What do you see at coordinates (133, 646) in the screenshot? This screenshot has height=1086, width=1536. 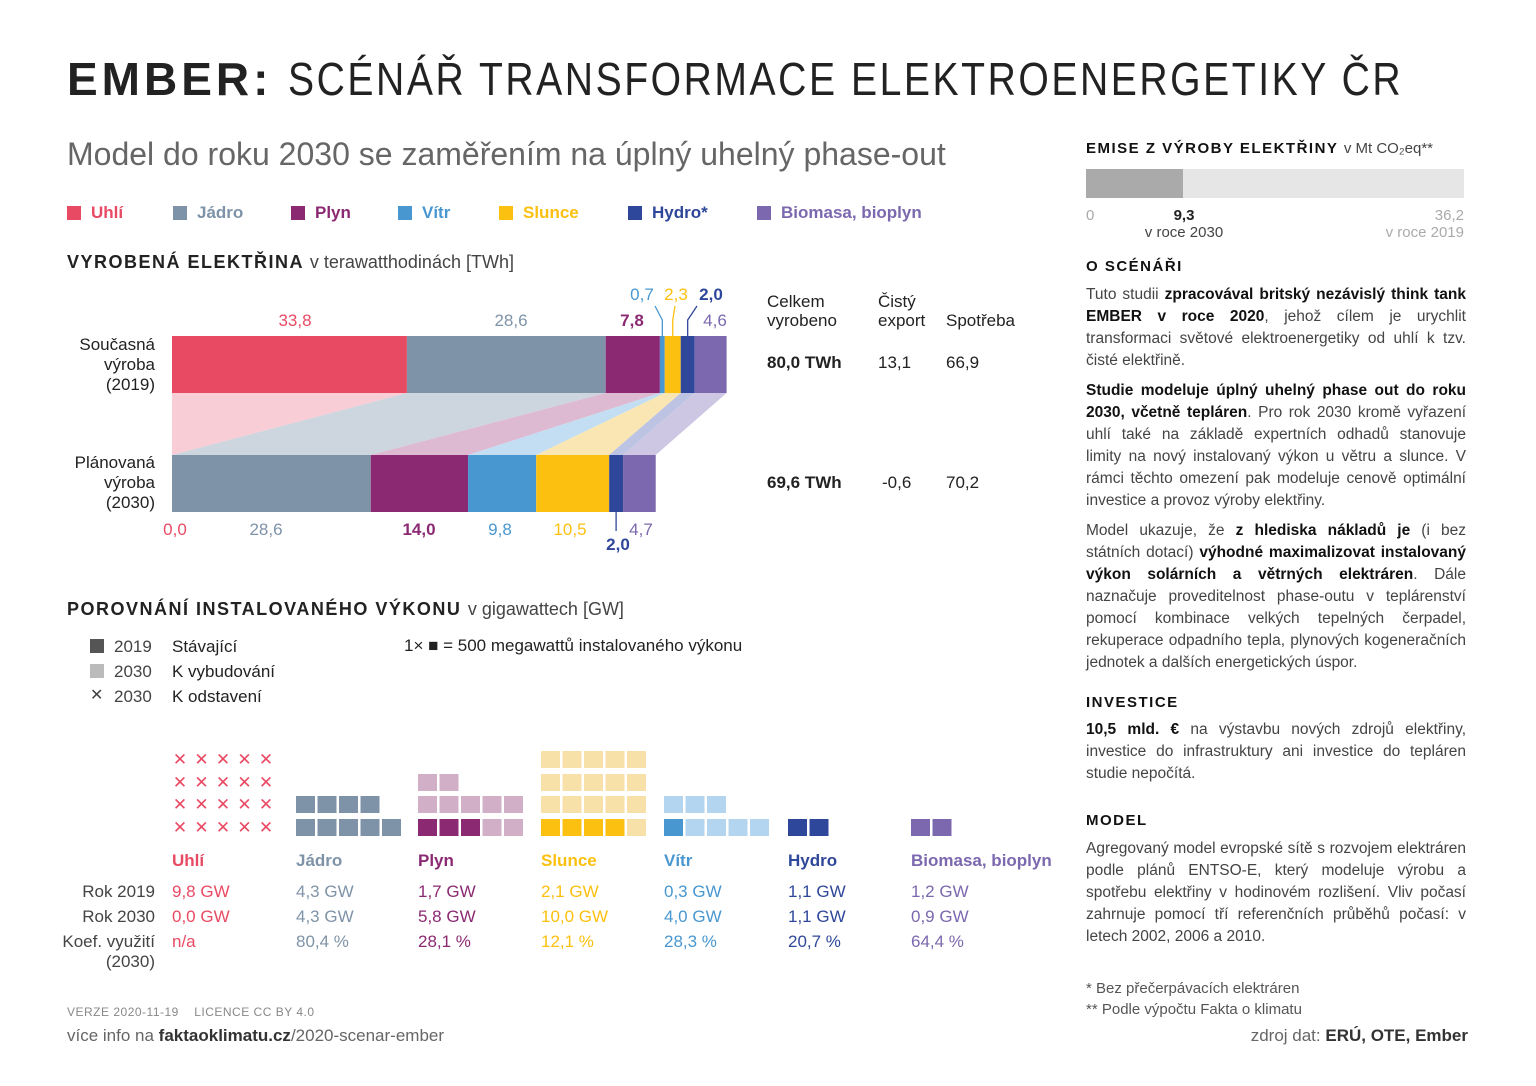 I see `legend-year: 2019` at bounding box center [133, 646].